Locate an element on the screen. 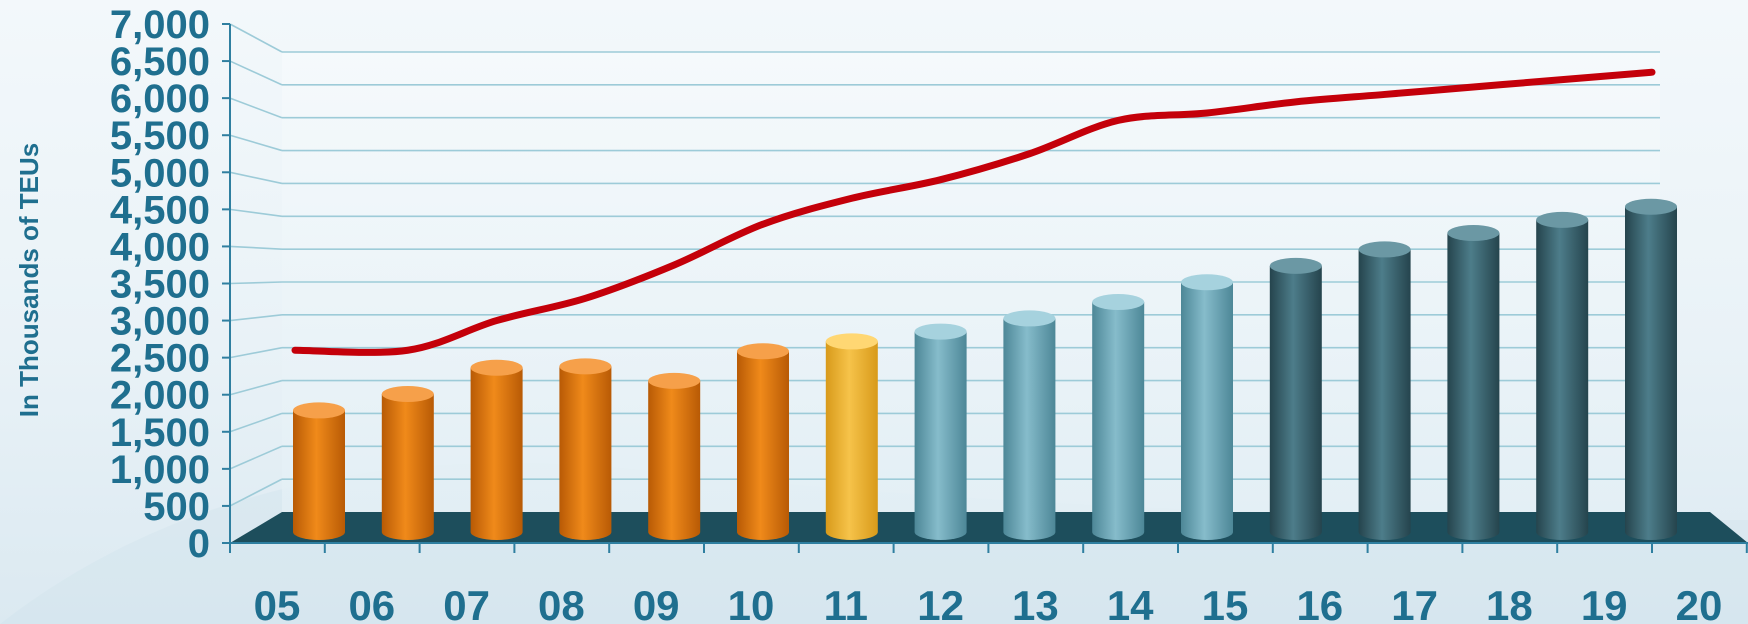 The width and height of the screenshot is (1748, 624). chart-floor is located at coordinates (989, 527).